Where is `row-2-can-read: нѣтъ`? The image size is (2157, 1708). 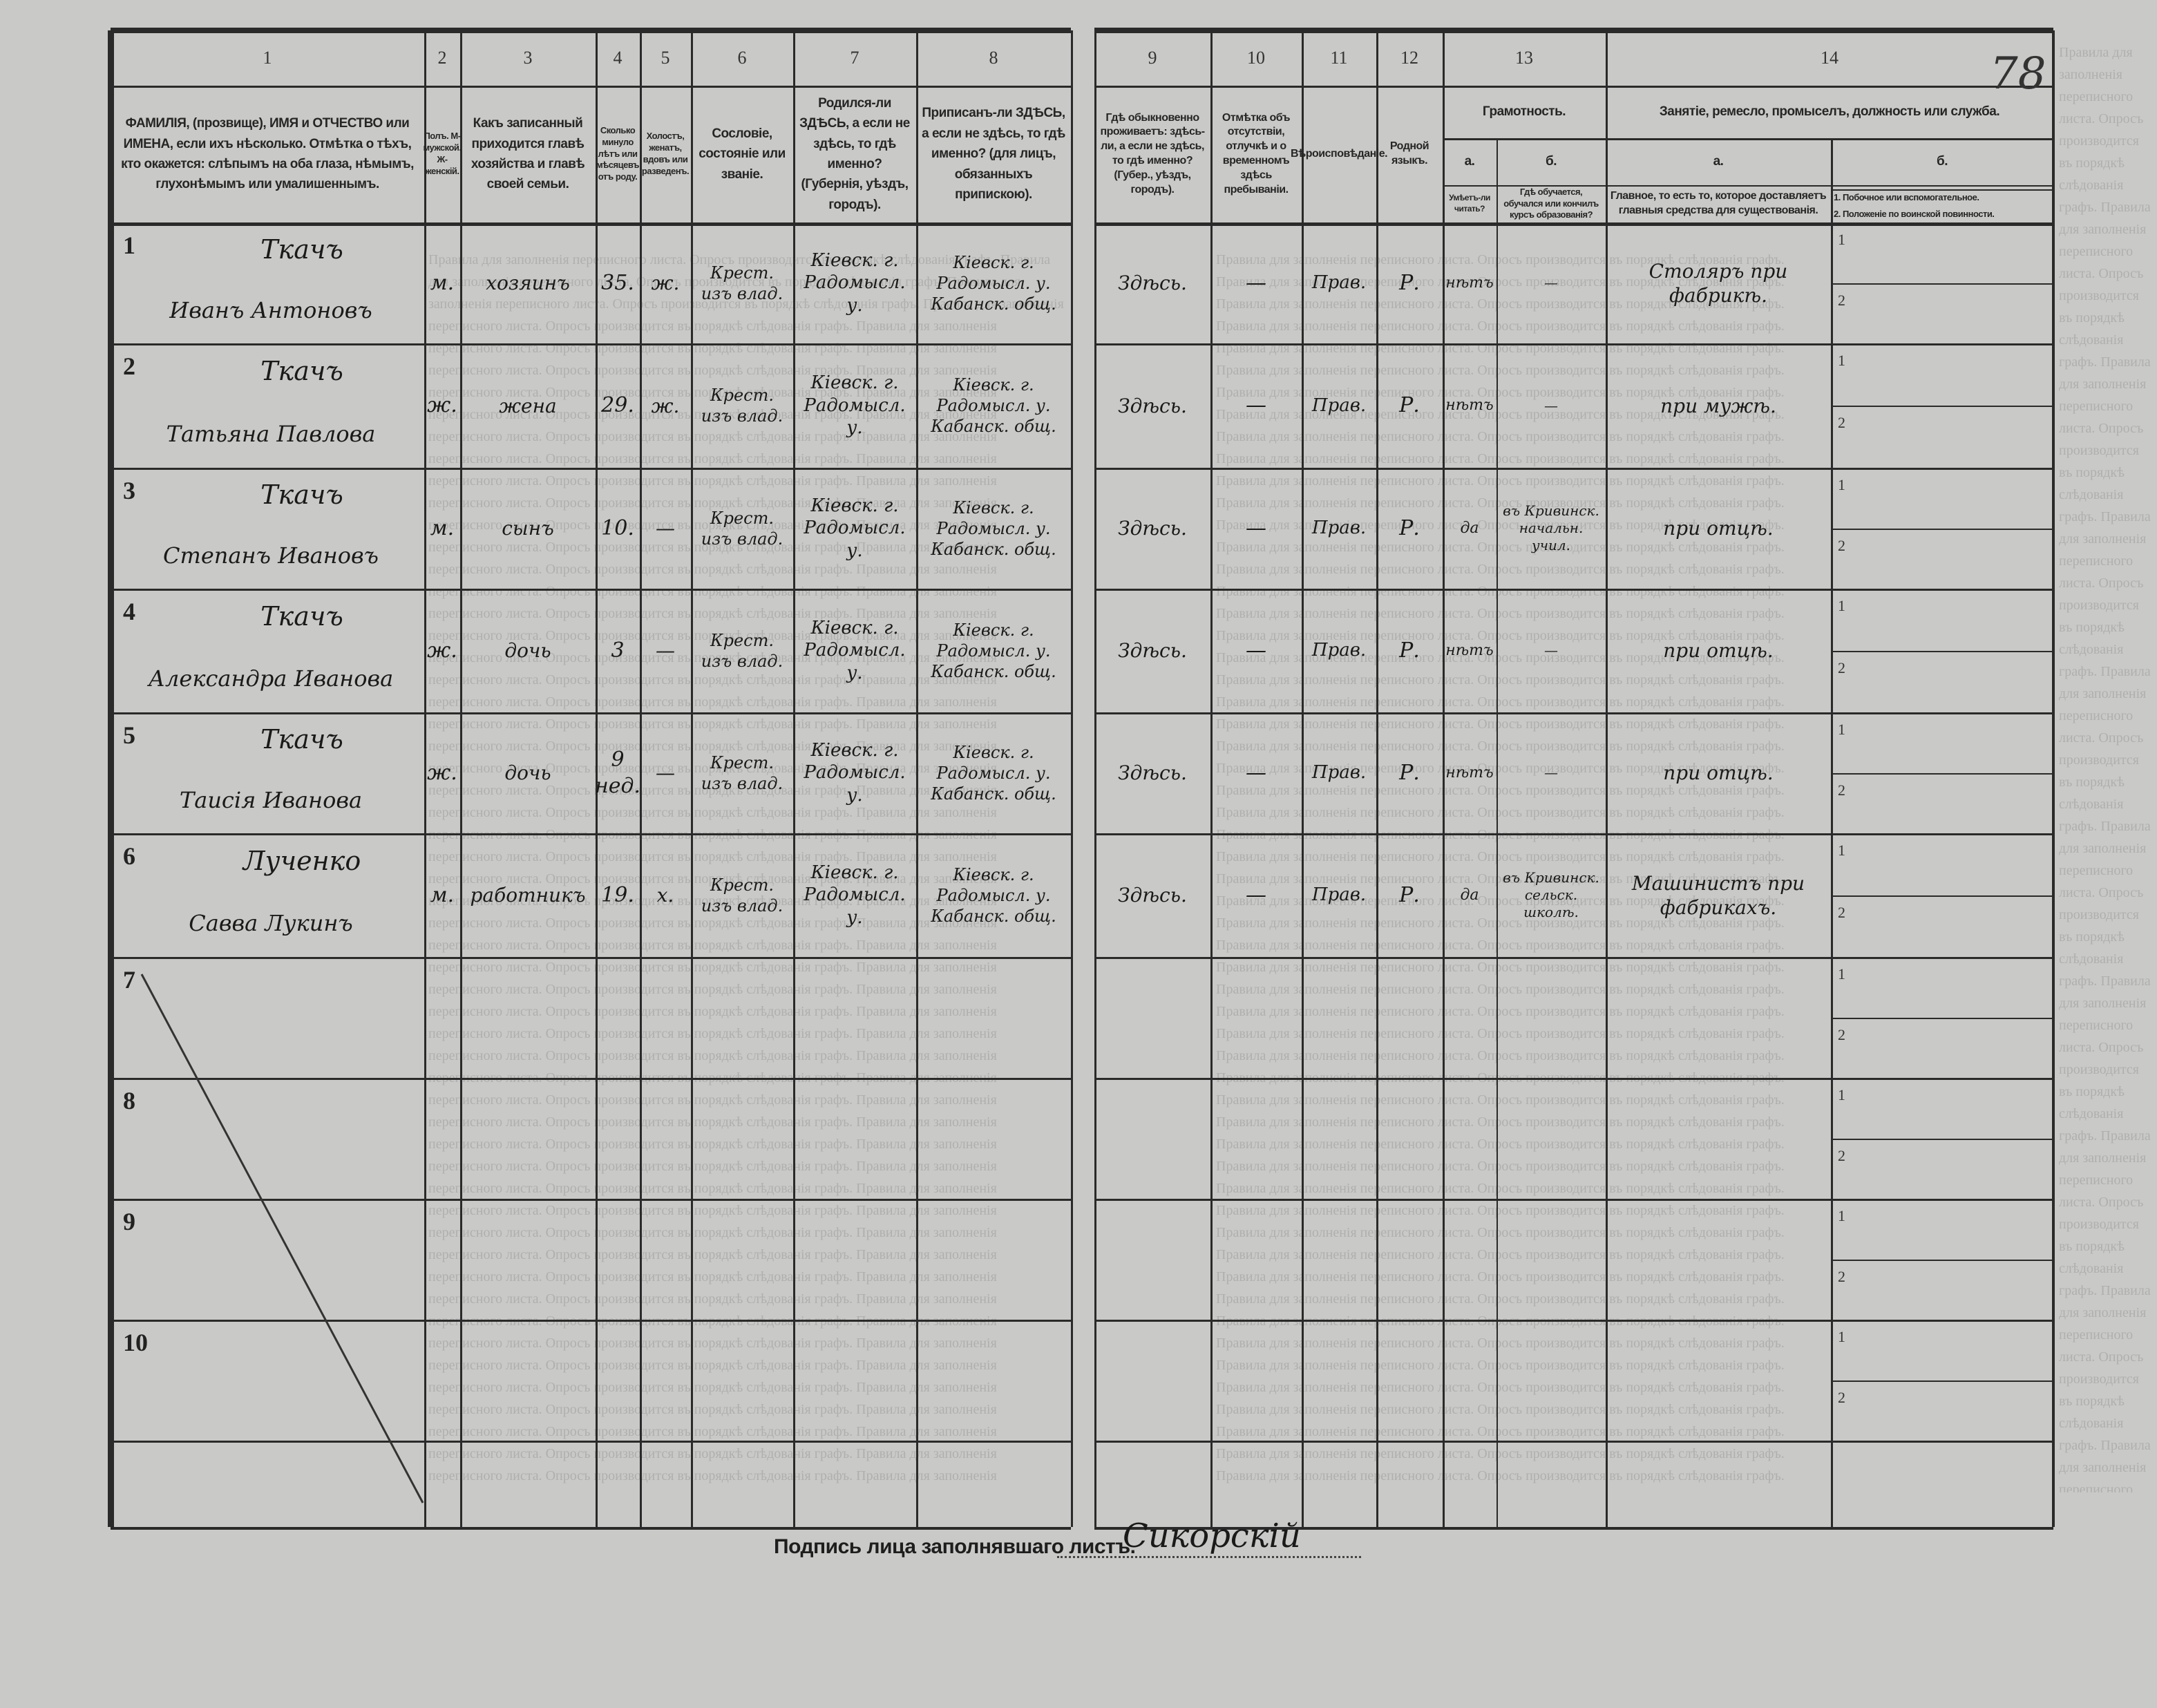 row-2-can-read: нѣтъ is located at coordinates (1469, 406).